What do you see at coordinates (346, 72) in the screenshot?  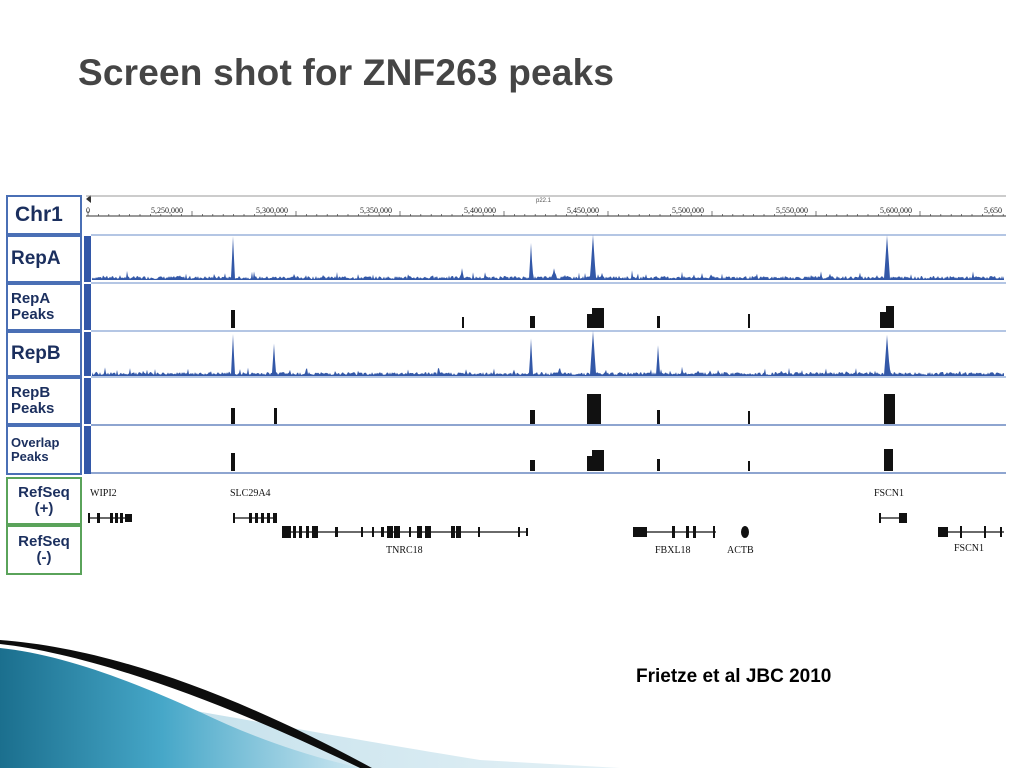 I see `slide-title: Screen shot for ZNF263 peaks` at bounding box center [346, 72].